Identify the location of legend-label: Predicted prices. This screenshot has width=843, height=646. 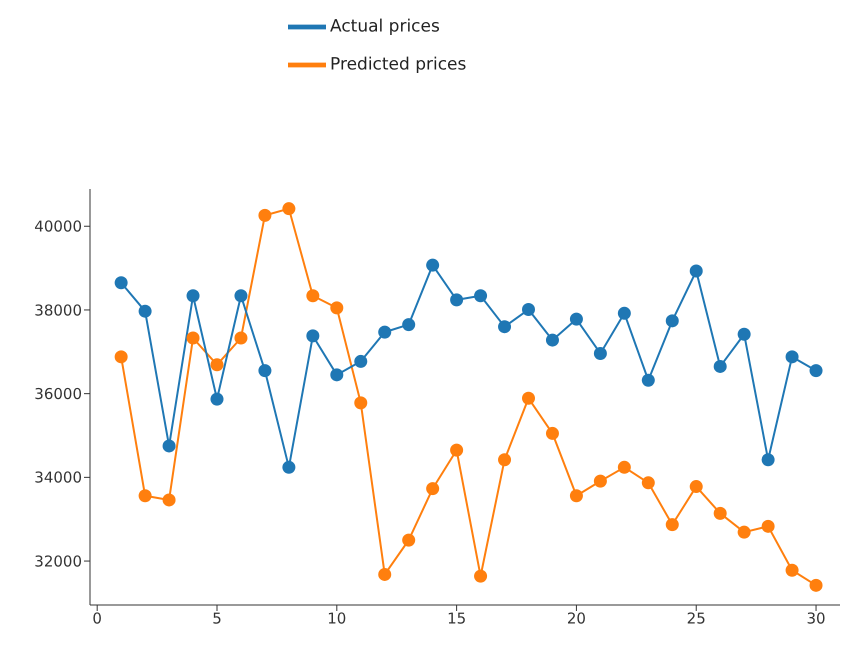
(398, 64).